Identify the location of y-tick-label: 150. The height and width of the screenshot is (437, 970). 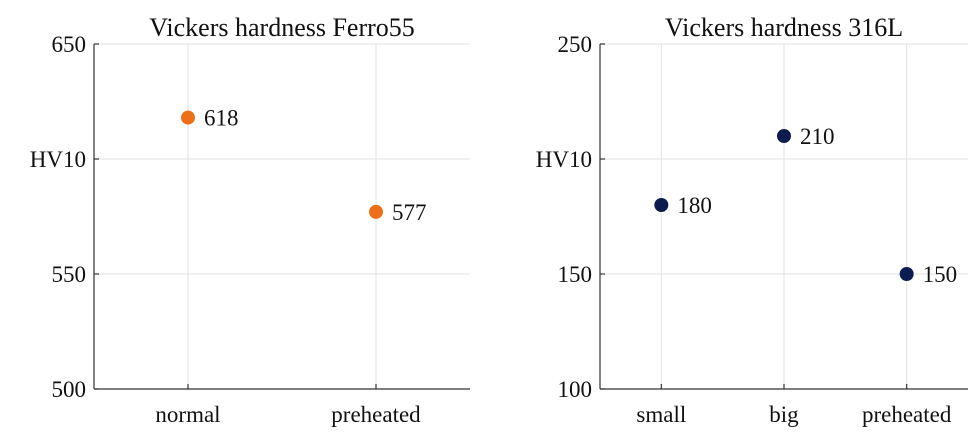
(575, 274).